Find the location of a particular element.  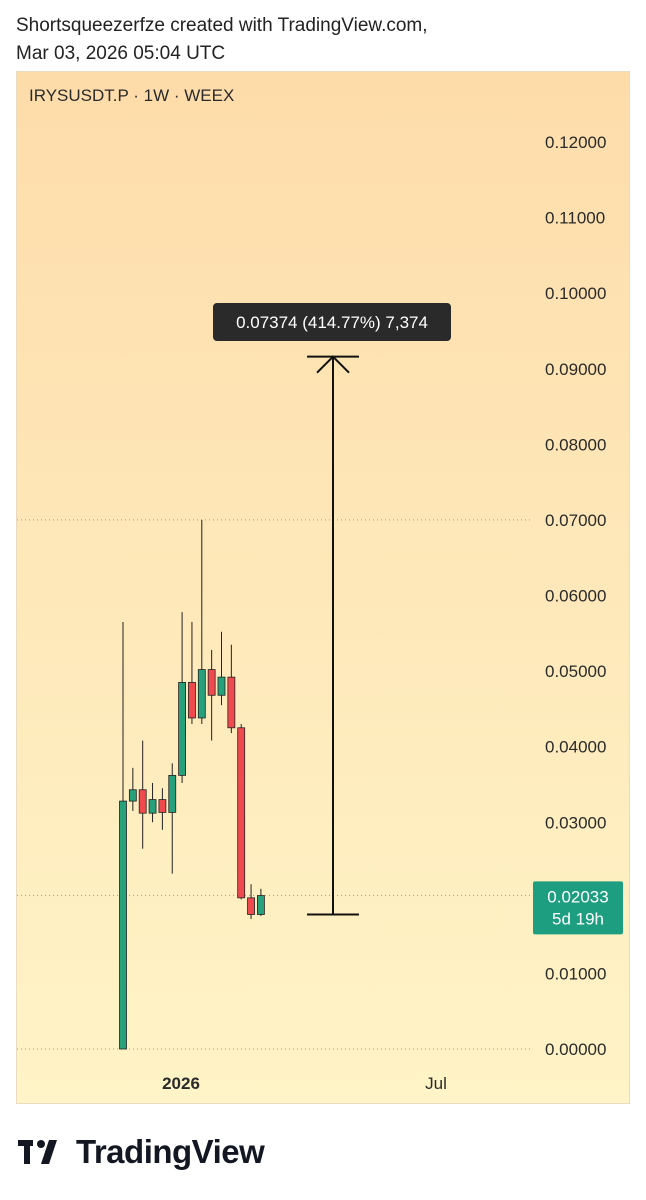

brand-name: TradingView is located at coordinates (170, 1151).